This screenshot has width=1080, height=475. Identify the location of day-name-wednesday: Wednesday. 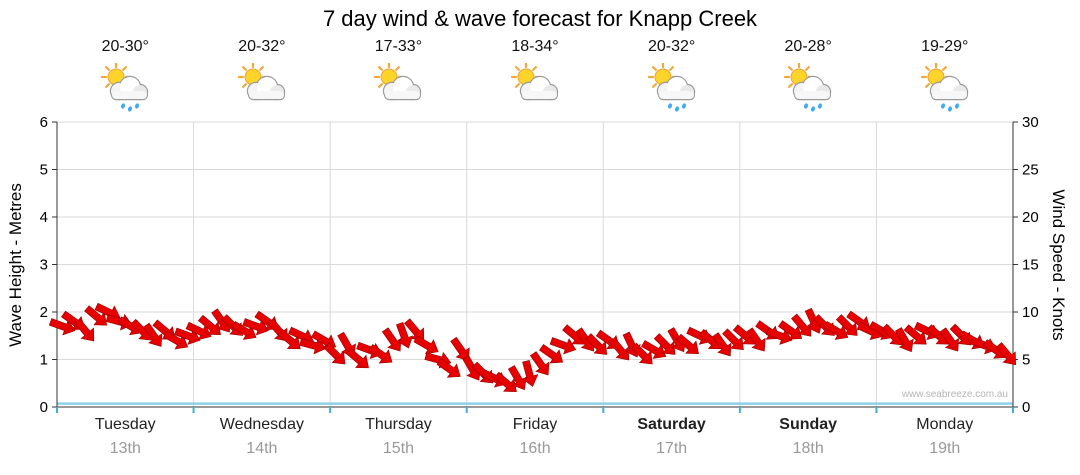
(261, 424).